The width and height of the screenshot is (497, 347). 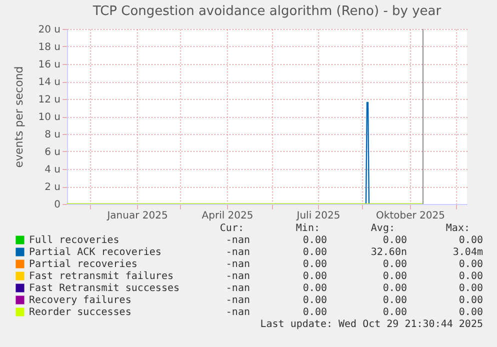 What do you see at coordinates (228, 216) in the screenshot?
I see `x-tick-label: April 2025` at bounding box center [228, 216].